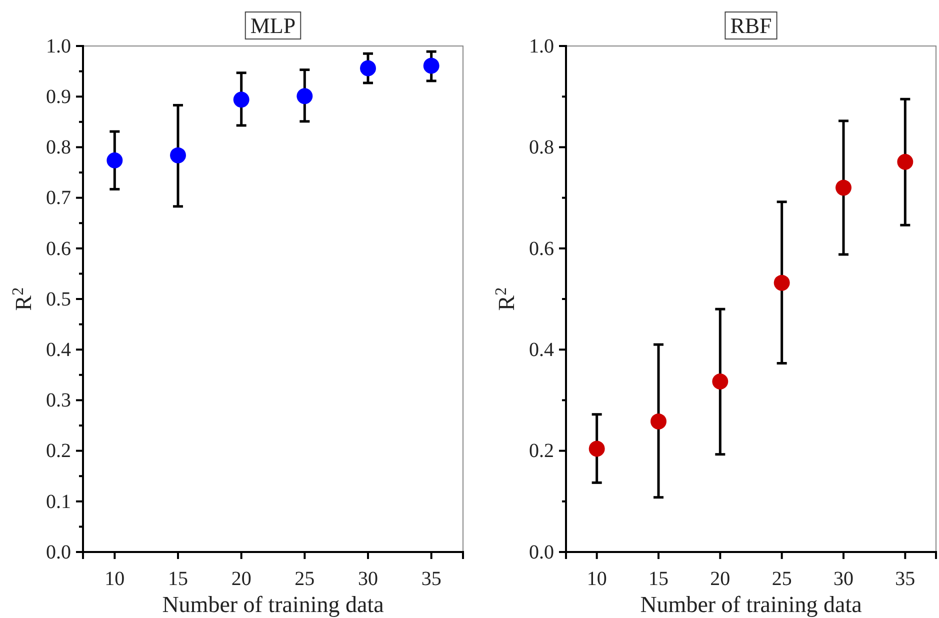  I want to click on chart-title: RBF, so click(751, 25).